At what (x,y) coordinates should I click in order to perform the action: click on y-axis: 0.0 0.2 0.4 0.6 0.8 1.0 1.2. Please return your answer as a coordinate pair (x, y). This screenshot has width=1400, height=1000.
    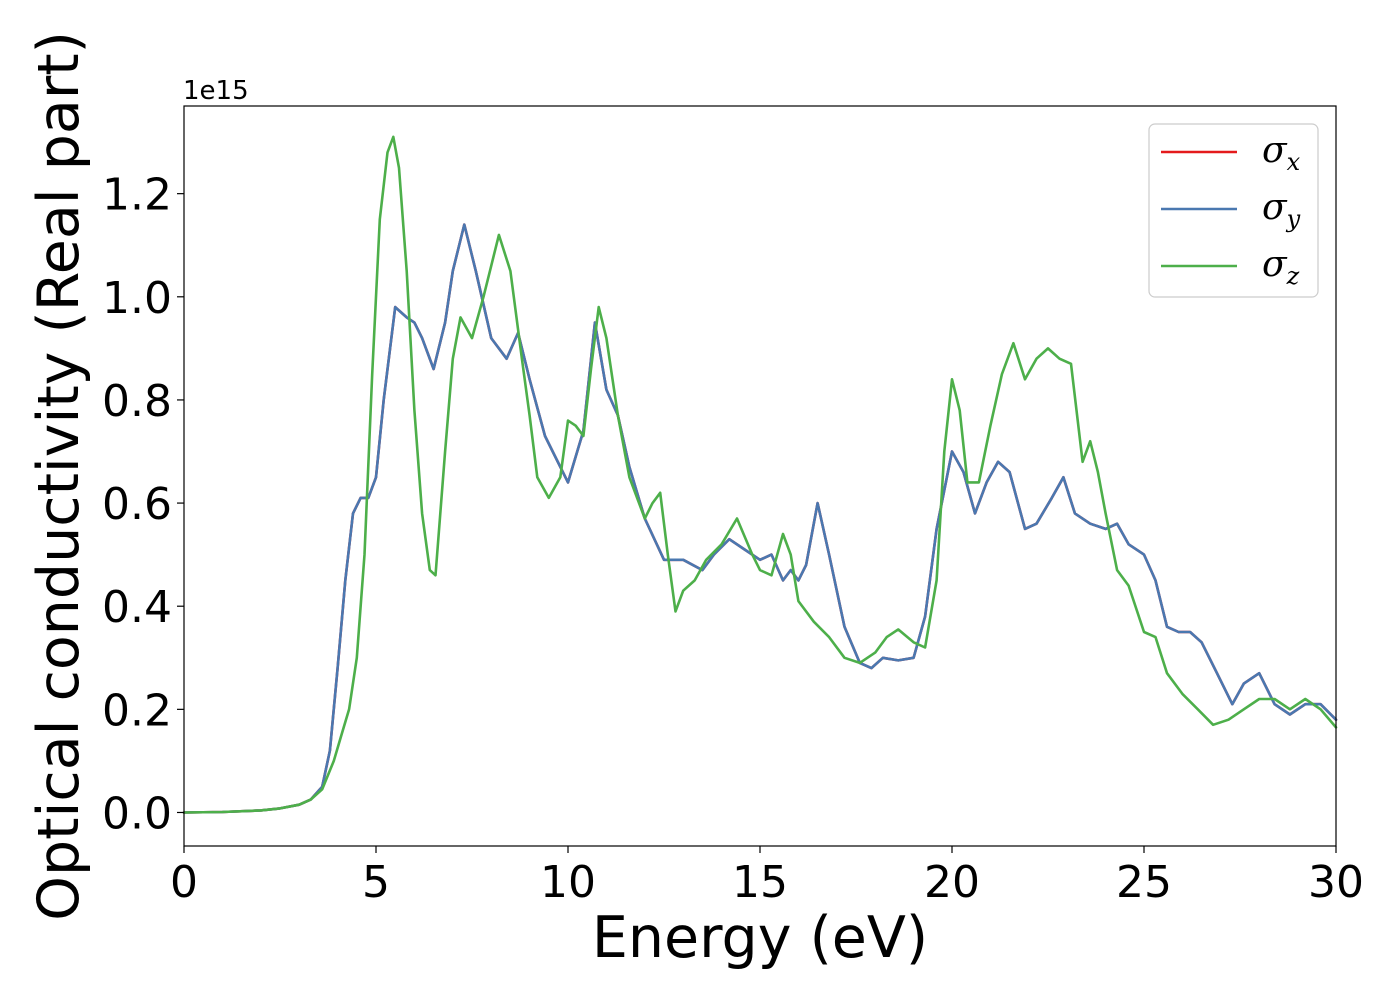
    Looking at the image, I should click on (143, 504).